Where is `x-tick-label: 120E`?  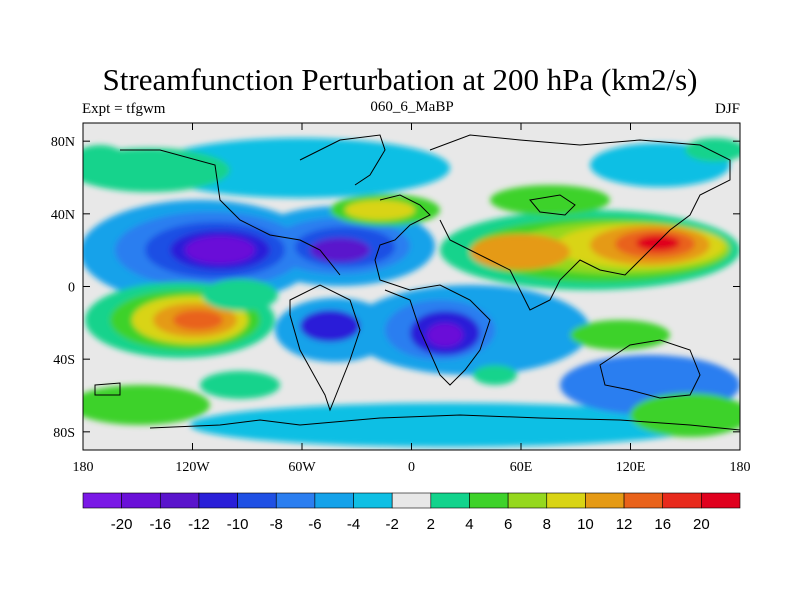 x-tick-label: 120E is located at coordinates (631, 467).